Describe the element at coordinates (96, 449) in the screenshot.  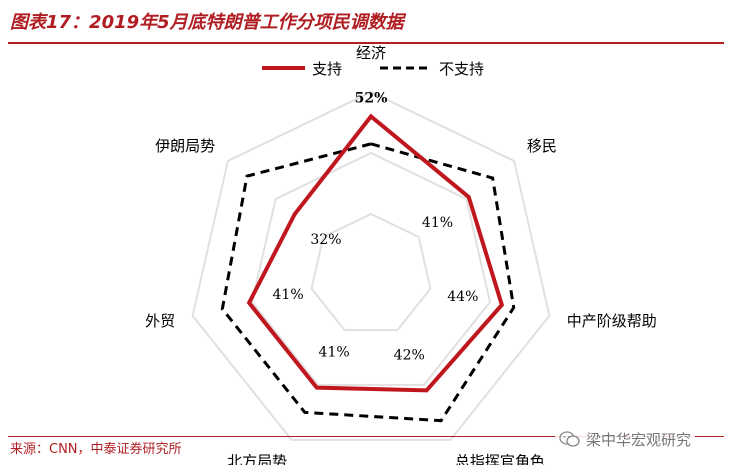
I see `source-note: 来源：CNN，中泰证券研究所` at that location.